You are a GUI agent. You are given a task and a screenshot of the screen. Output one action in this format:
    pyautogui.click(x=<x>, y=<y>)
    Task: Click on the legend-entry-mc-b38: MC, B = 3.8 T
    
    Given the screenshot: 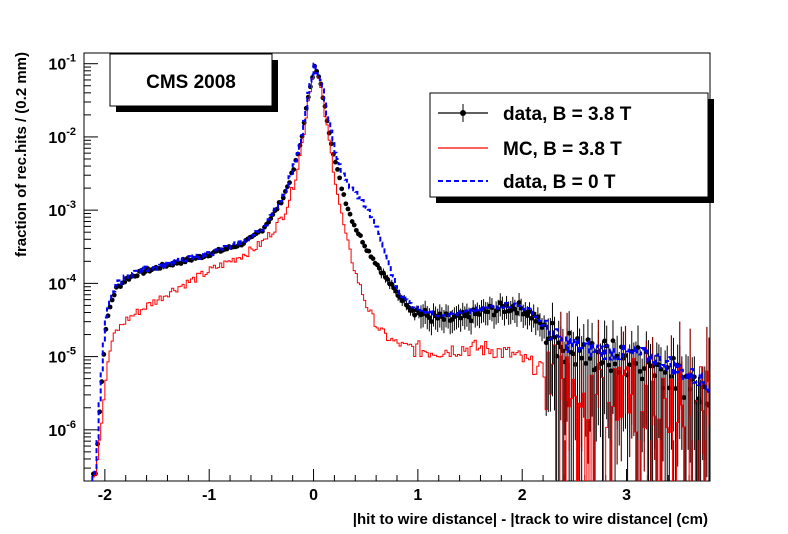 What is the action you would take?
    pyautogui.click(x=530, y=149)
    